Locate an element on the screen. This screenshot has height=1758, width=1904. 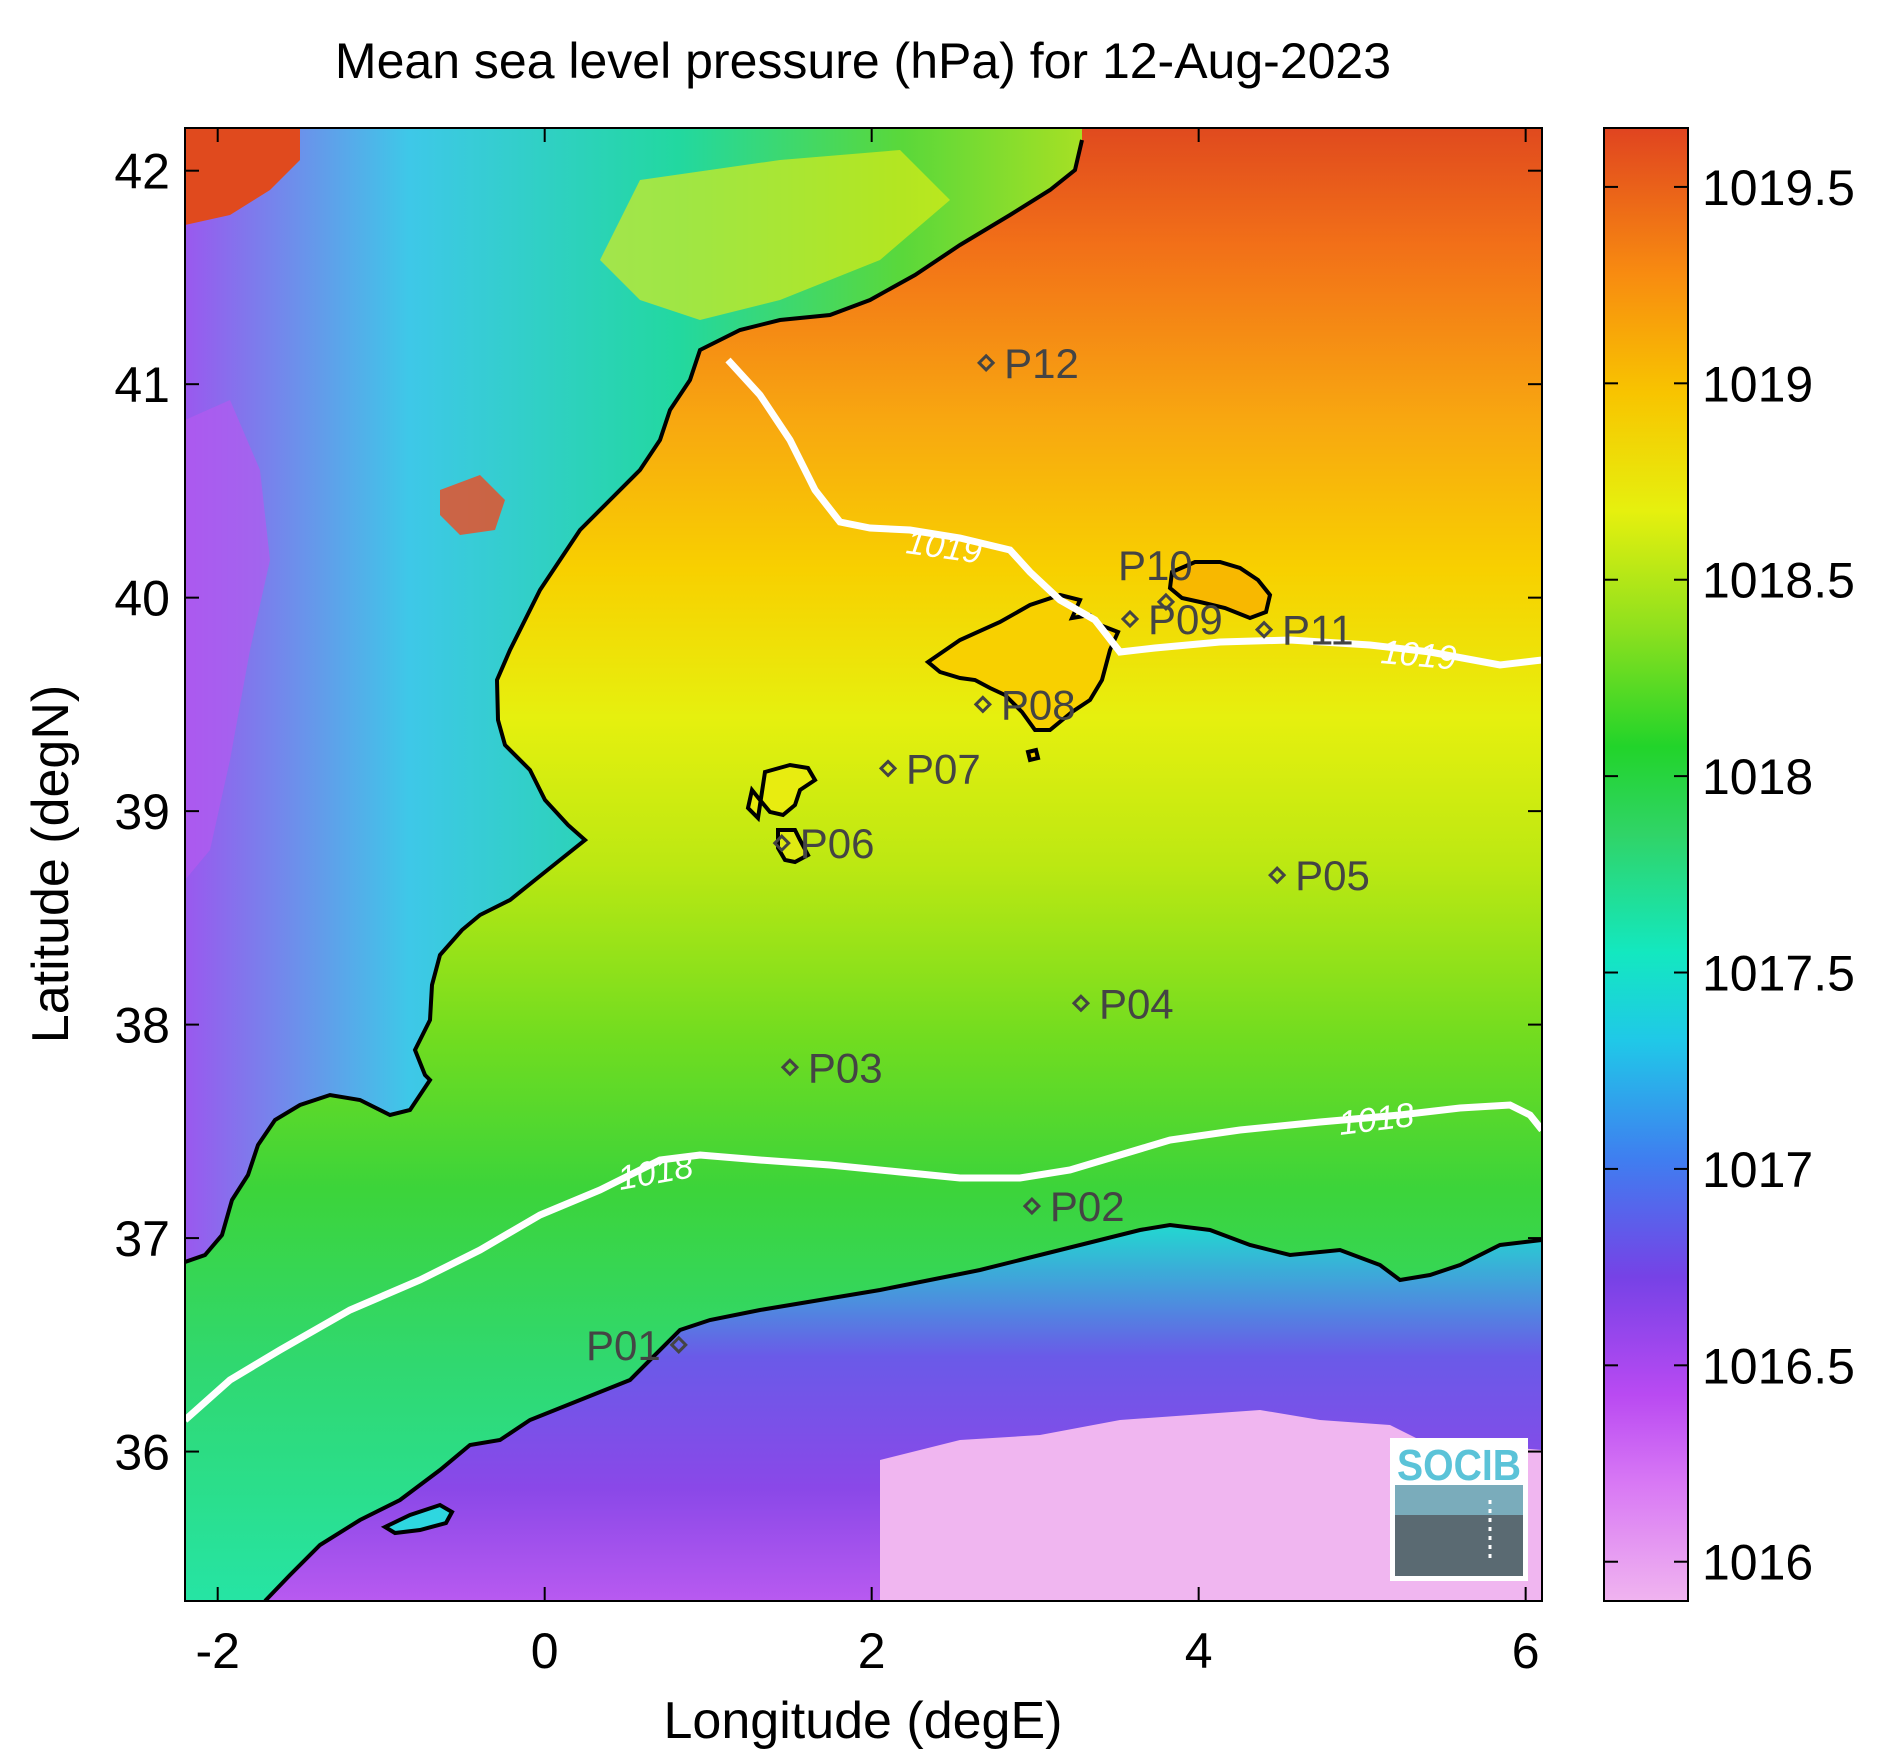
colorbar-tick-label: 1017 is located at coordinates (1757, 1170).